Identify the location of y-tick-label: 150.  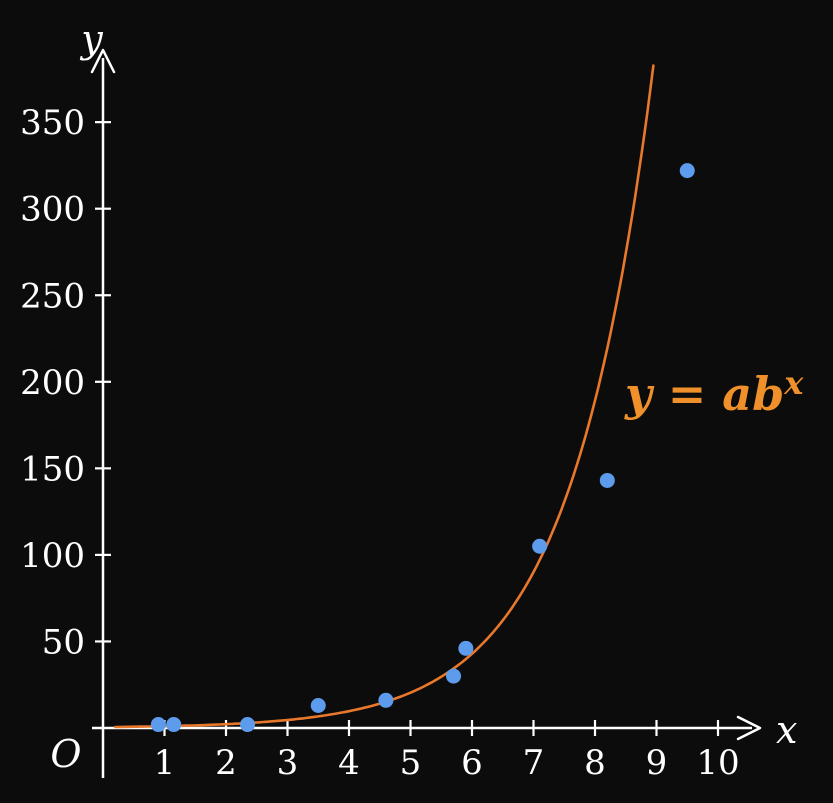
(52, 469).